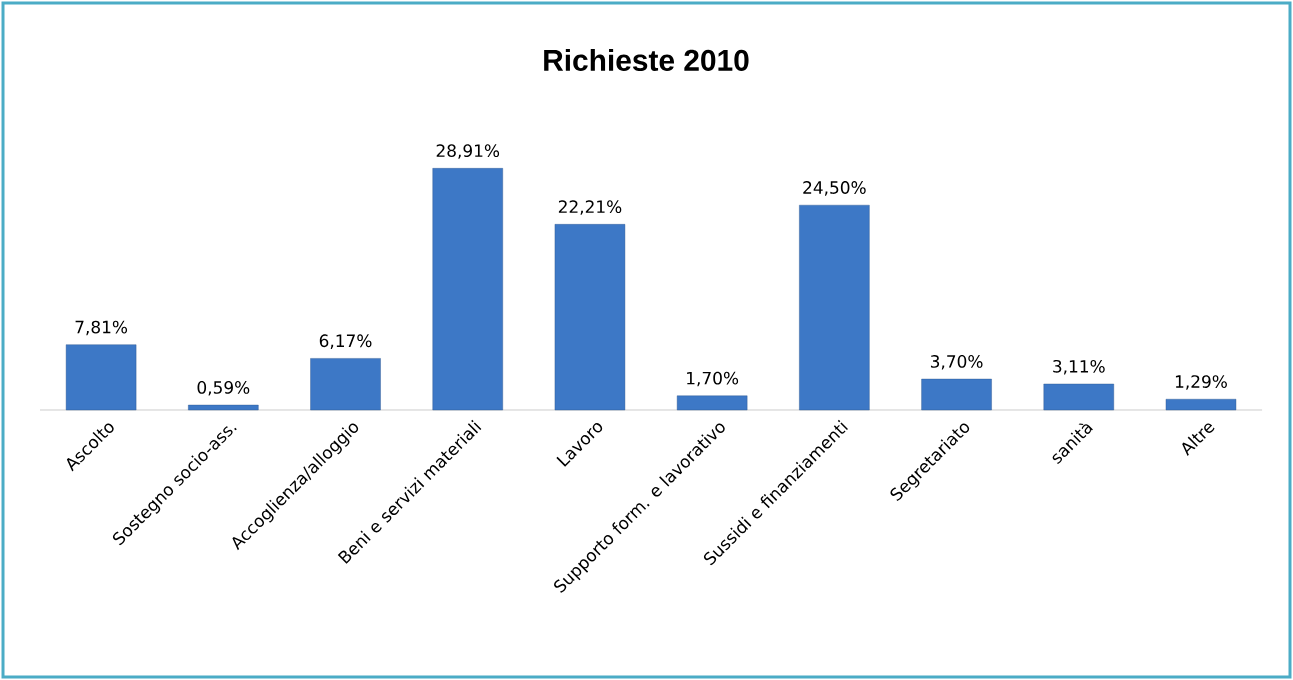  I want to click on data-label: 22,21%, so click(590, 207).